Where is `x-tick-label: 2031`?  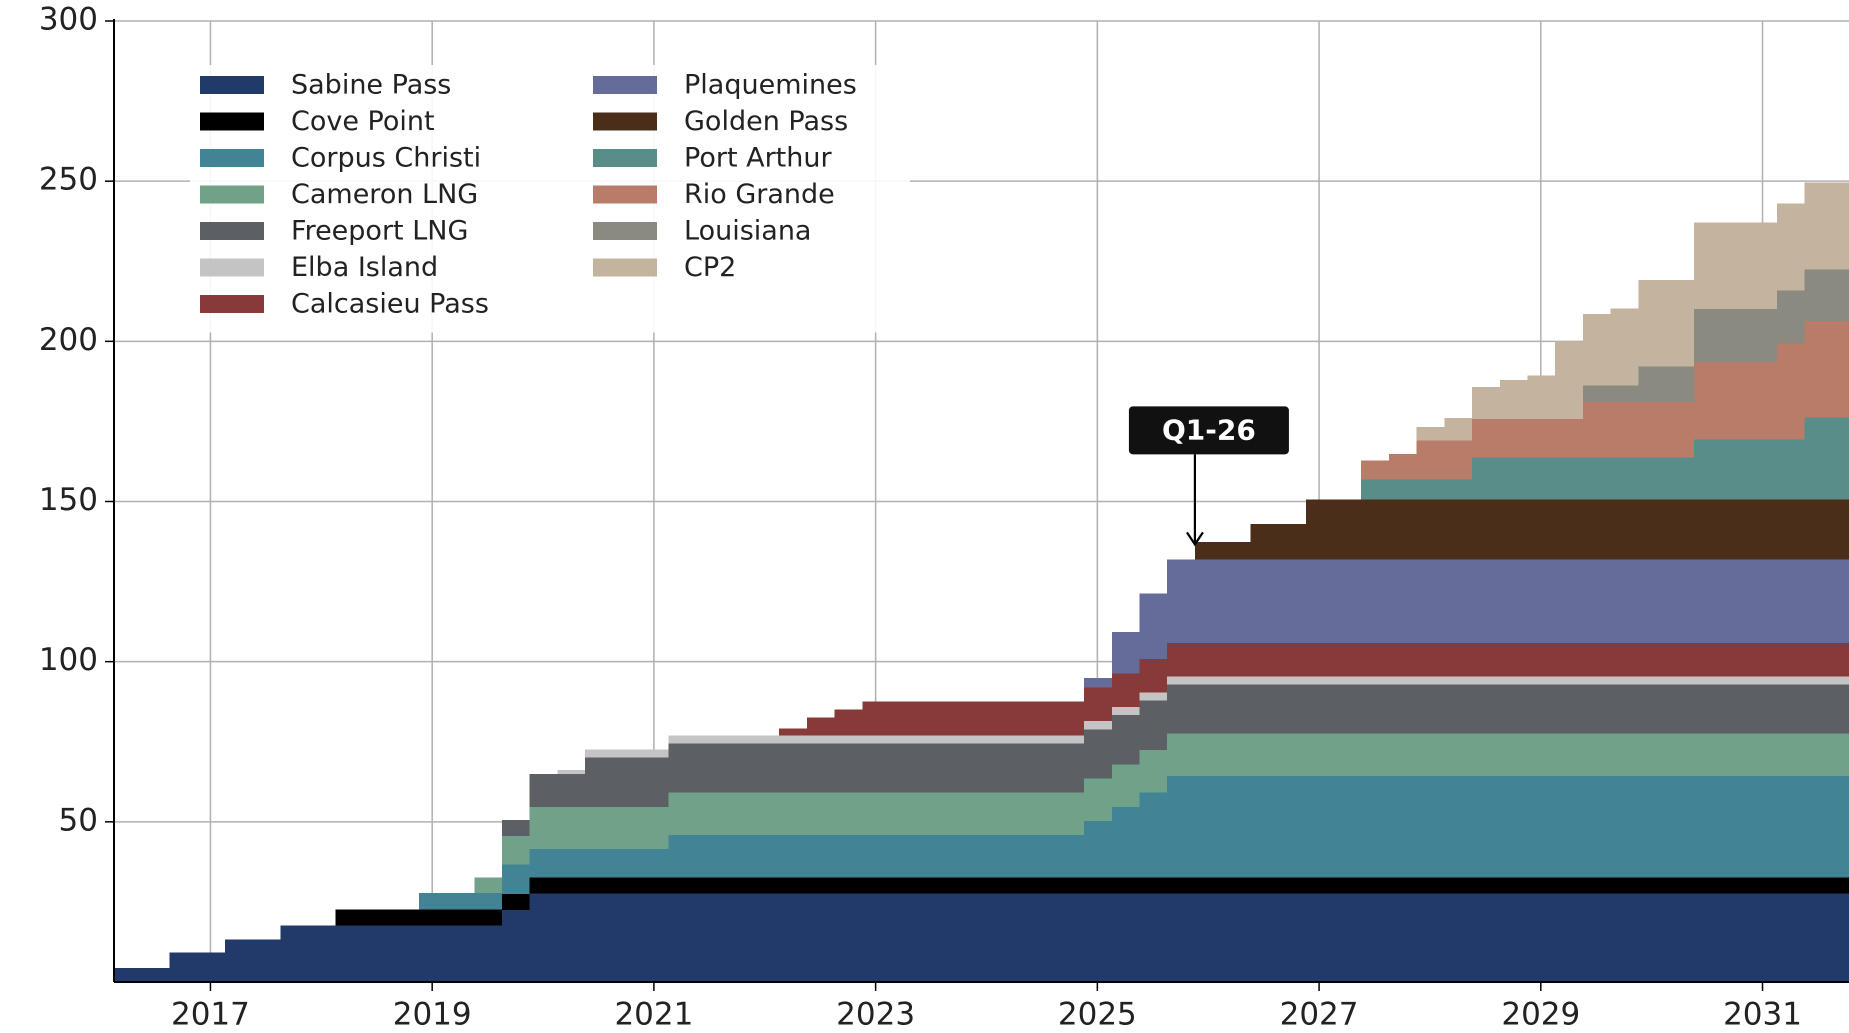
x-tick-label: 2031 is located at coordinates (1762, 1015).